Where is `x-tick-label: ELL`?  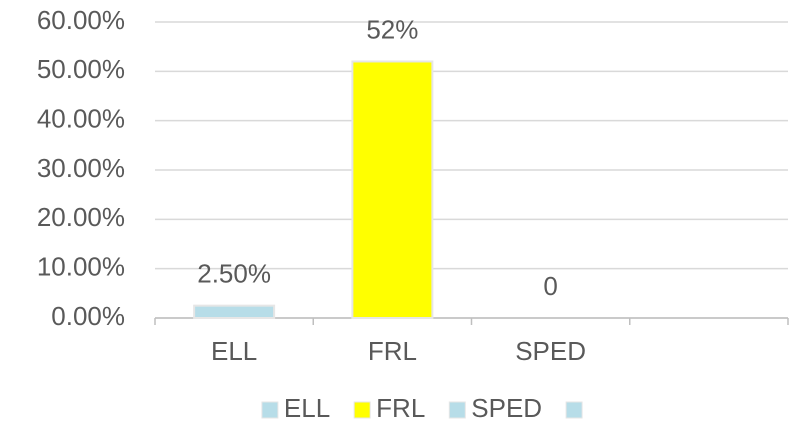
x-tick-label: ELL is located at coordinates (234, 351).